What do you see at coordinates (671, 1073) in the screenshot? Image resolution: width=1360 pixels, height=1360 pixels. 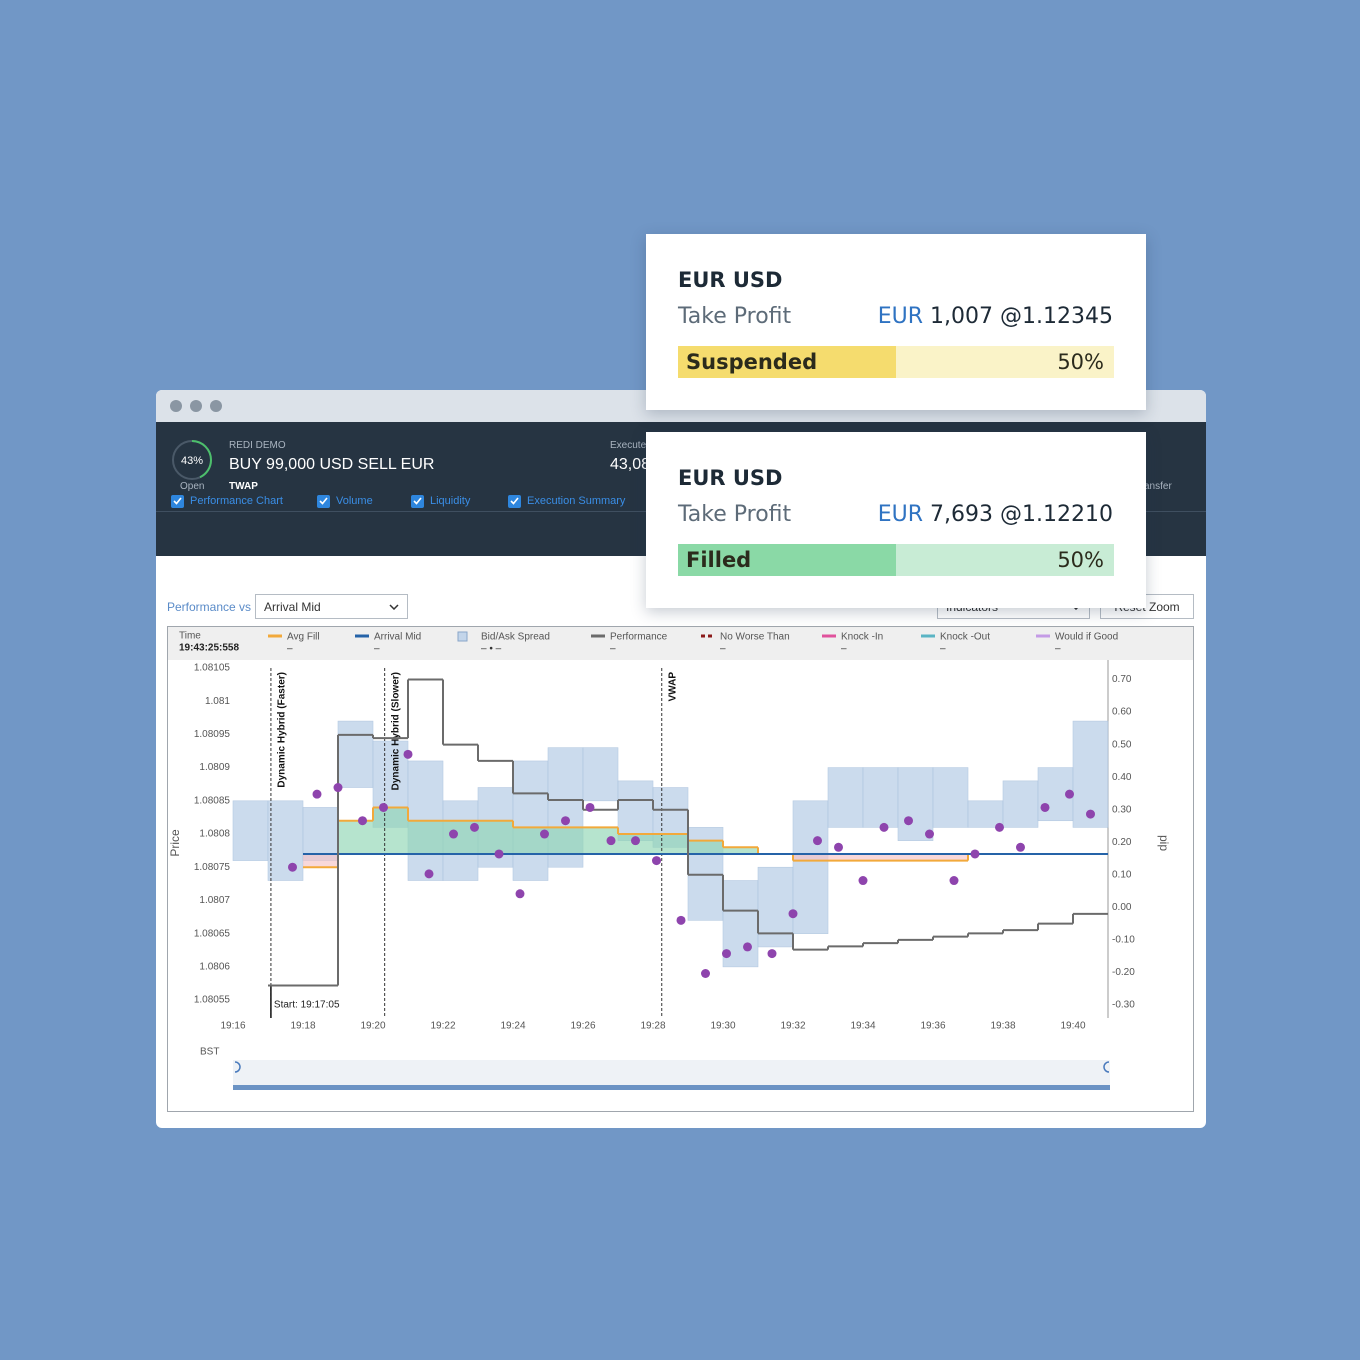 I see `navigator` at bounding box center [671, 1073].